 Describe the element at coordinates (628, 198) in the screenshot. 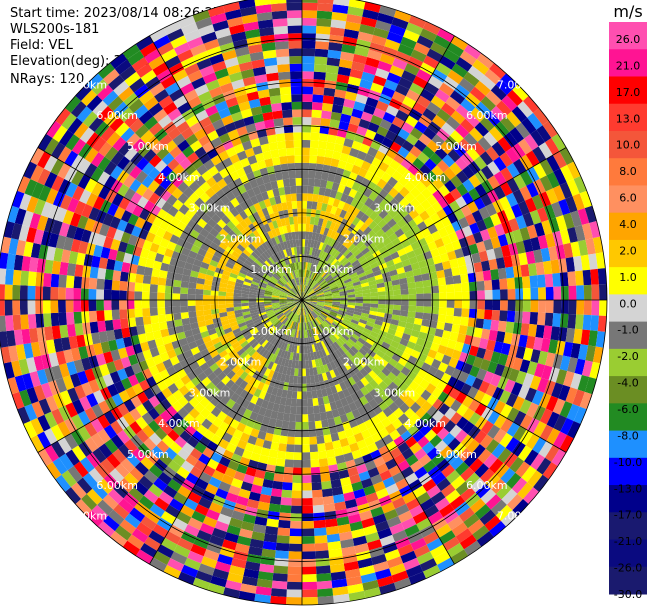

I see `colorbar-tick-label: 6.0` at that location.